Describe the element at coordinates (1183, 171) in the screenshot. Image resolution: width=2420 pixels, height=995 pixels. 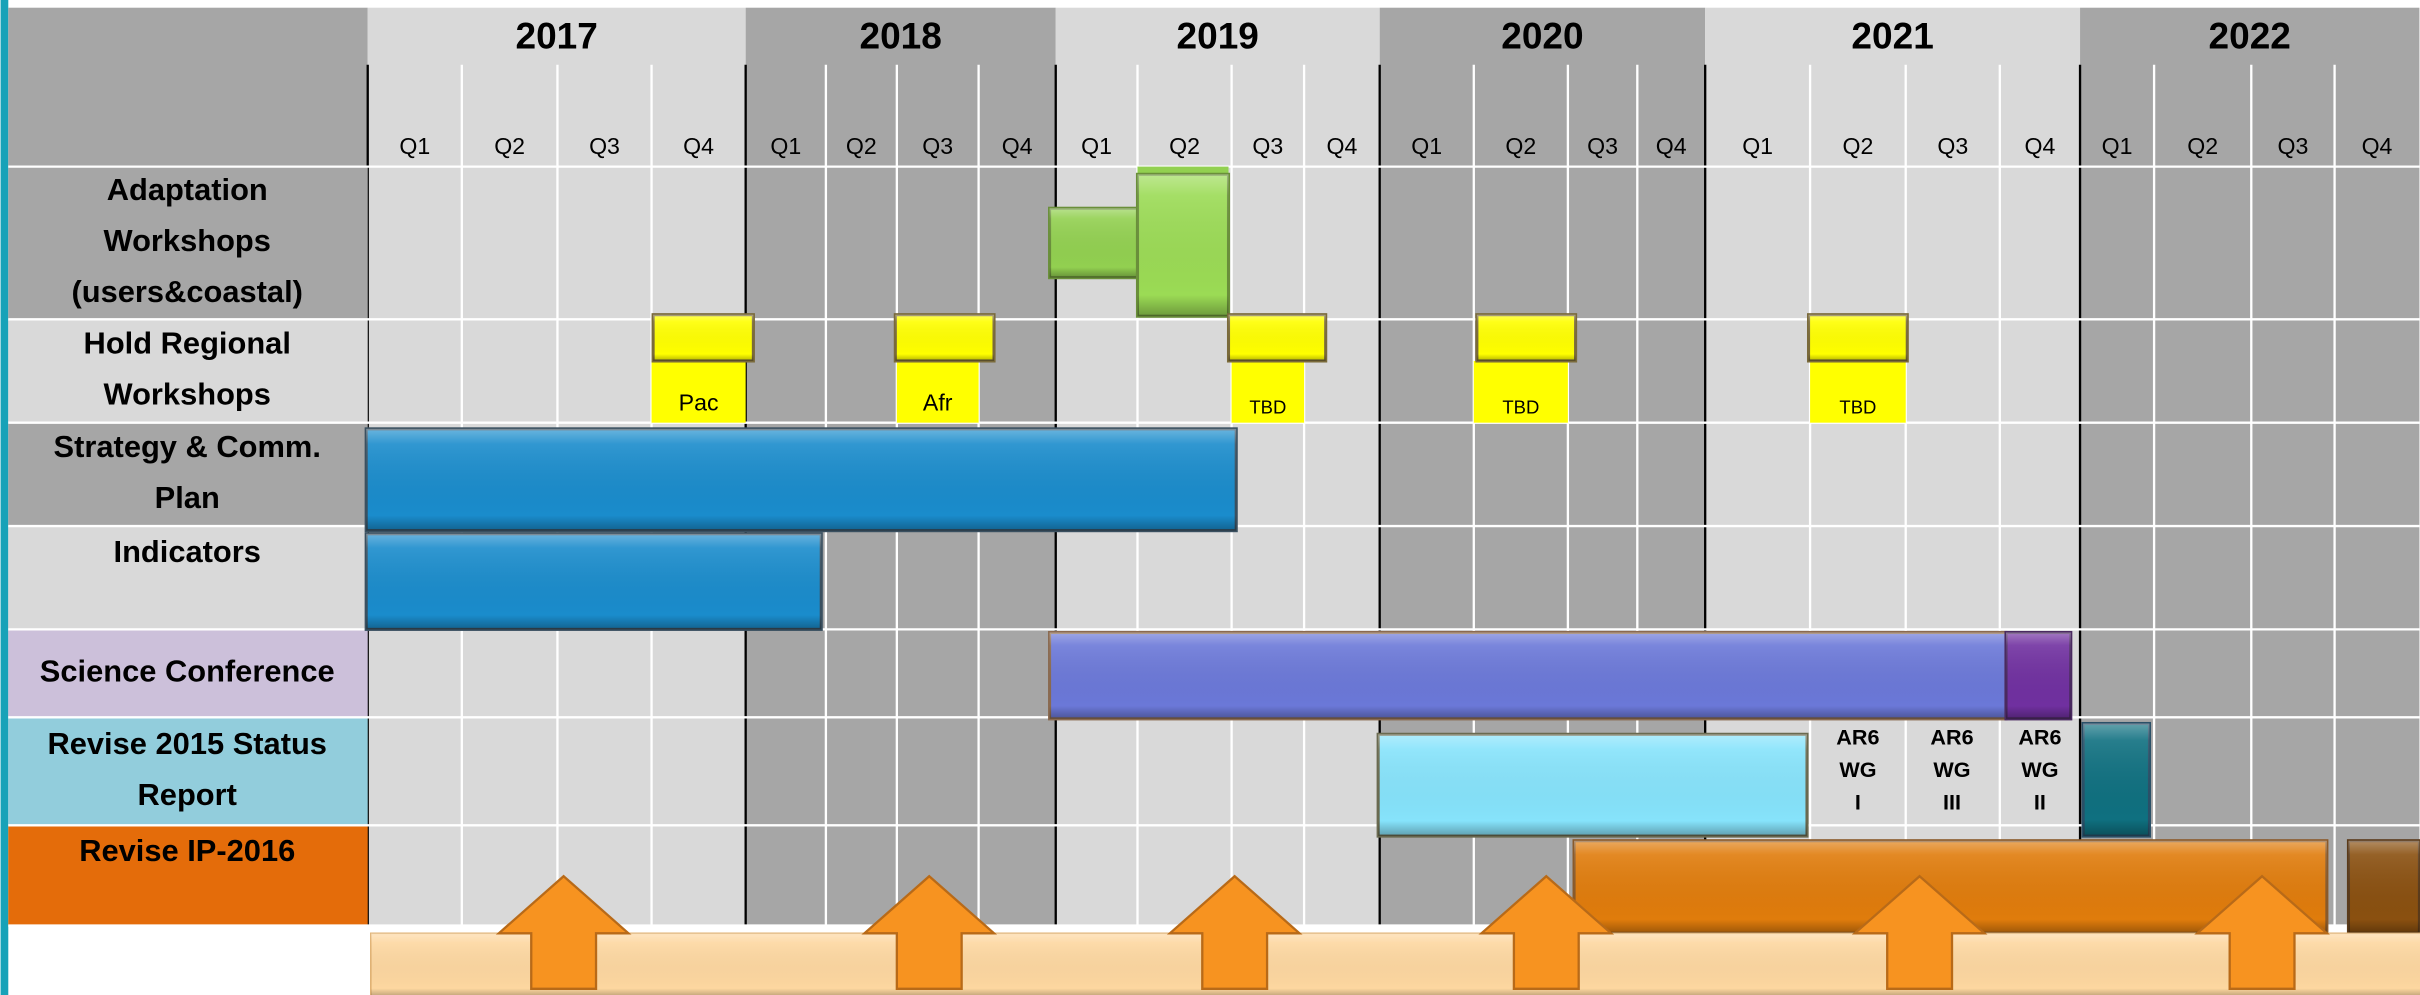
I see `workshop-top` at that location.